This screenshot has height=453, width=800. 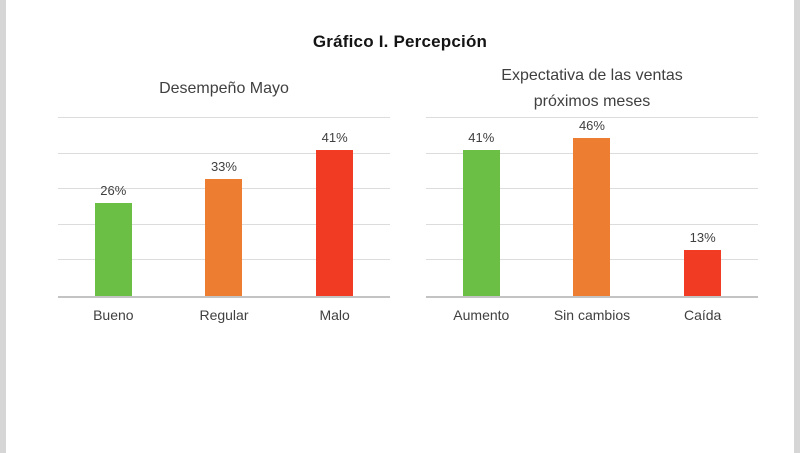 What do you see at coordinates (591, 125) in the screenshot?
I see `bar-value-label: 46%` at bounding box center [591, 125].